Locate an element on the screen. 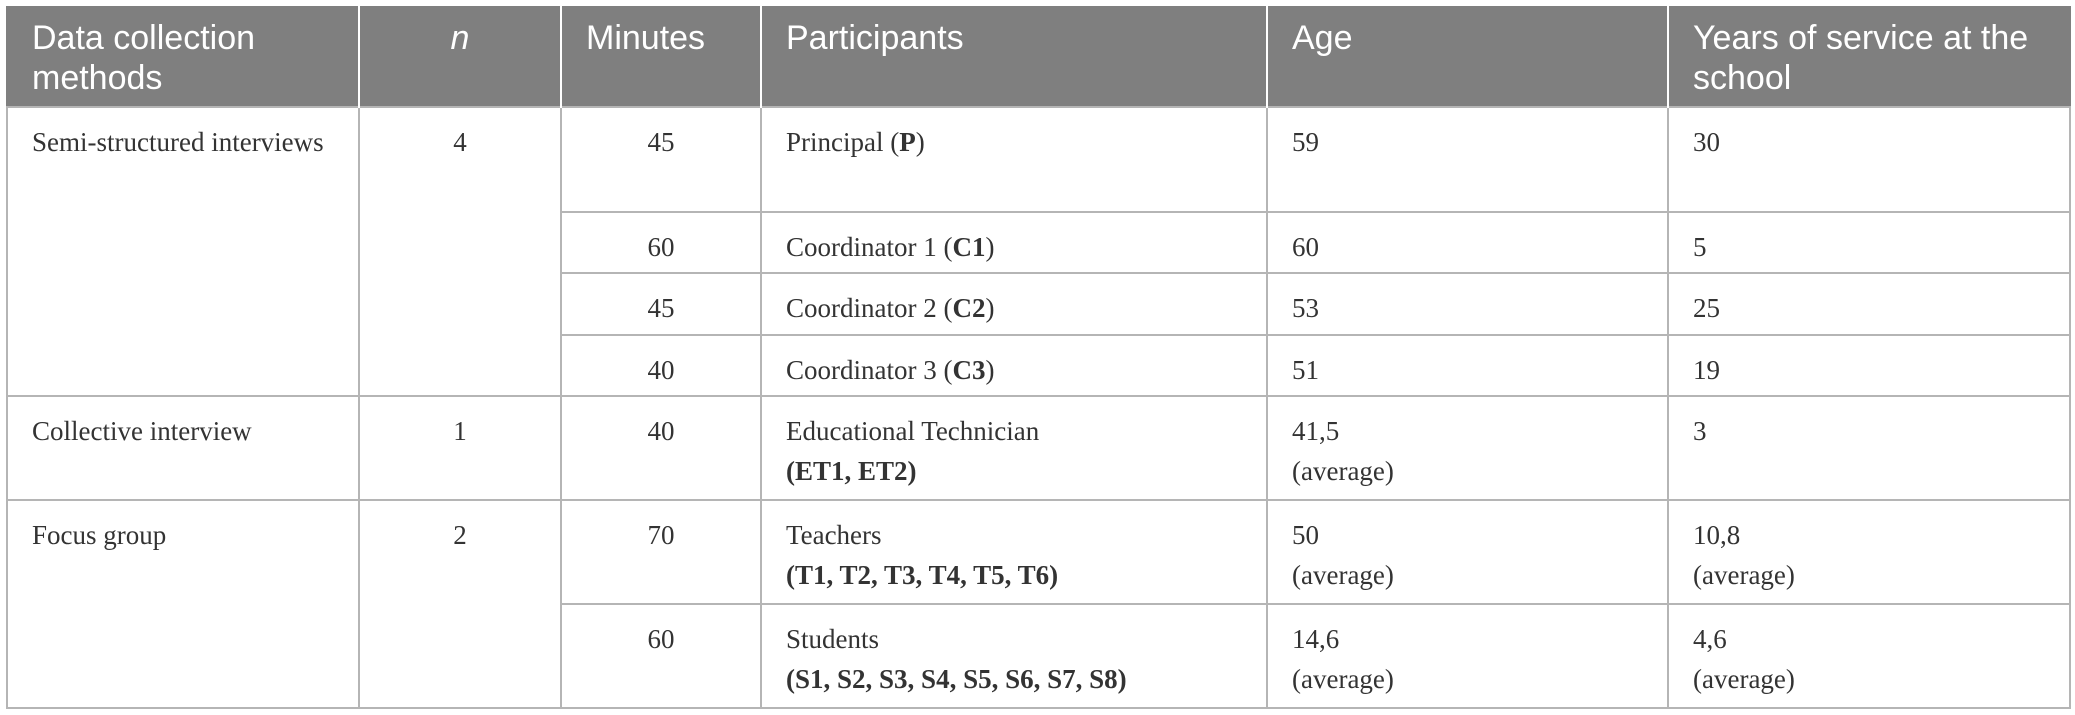 The height and width of the screenshot is (715, 2075). age-cell: 60 is located at coordinates (1467, 242).